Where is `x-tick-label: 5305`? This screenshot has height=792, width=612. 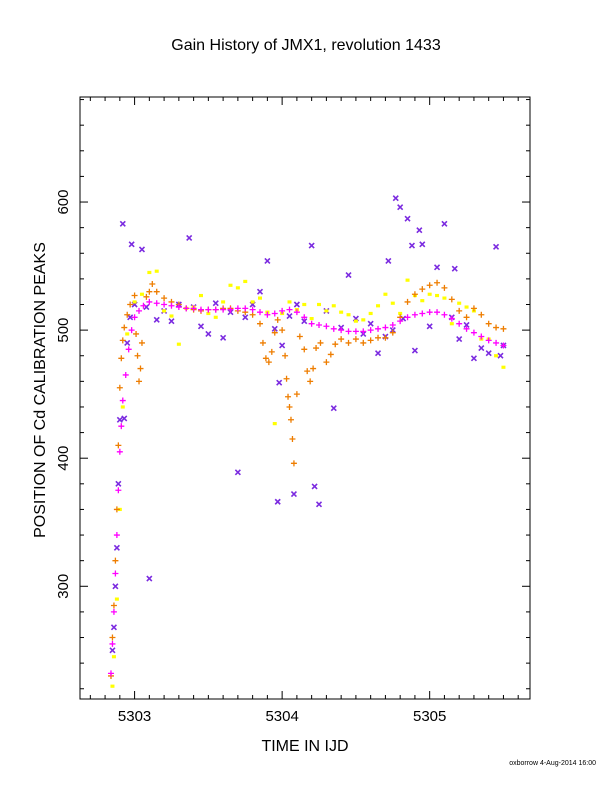
x-tick-label: 5305 is located at coordinates (429, 716).